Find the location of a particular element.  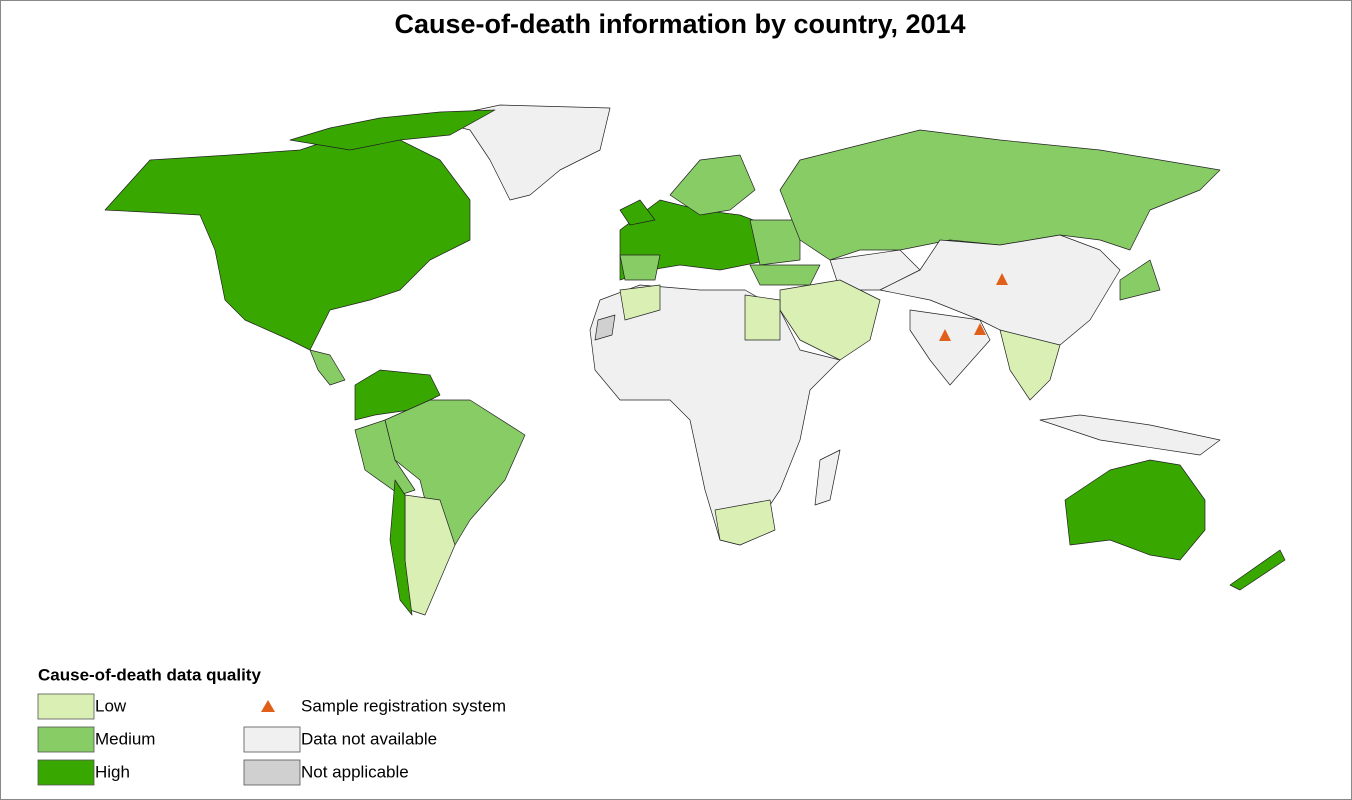

chile is located at coordinates (401, 547).